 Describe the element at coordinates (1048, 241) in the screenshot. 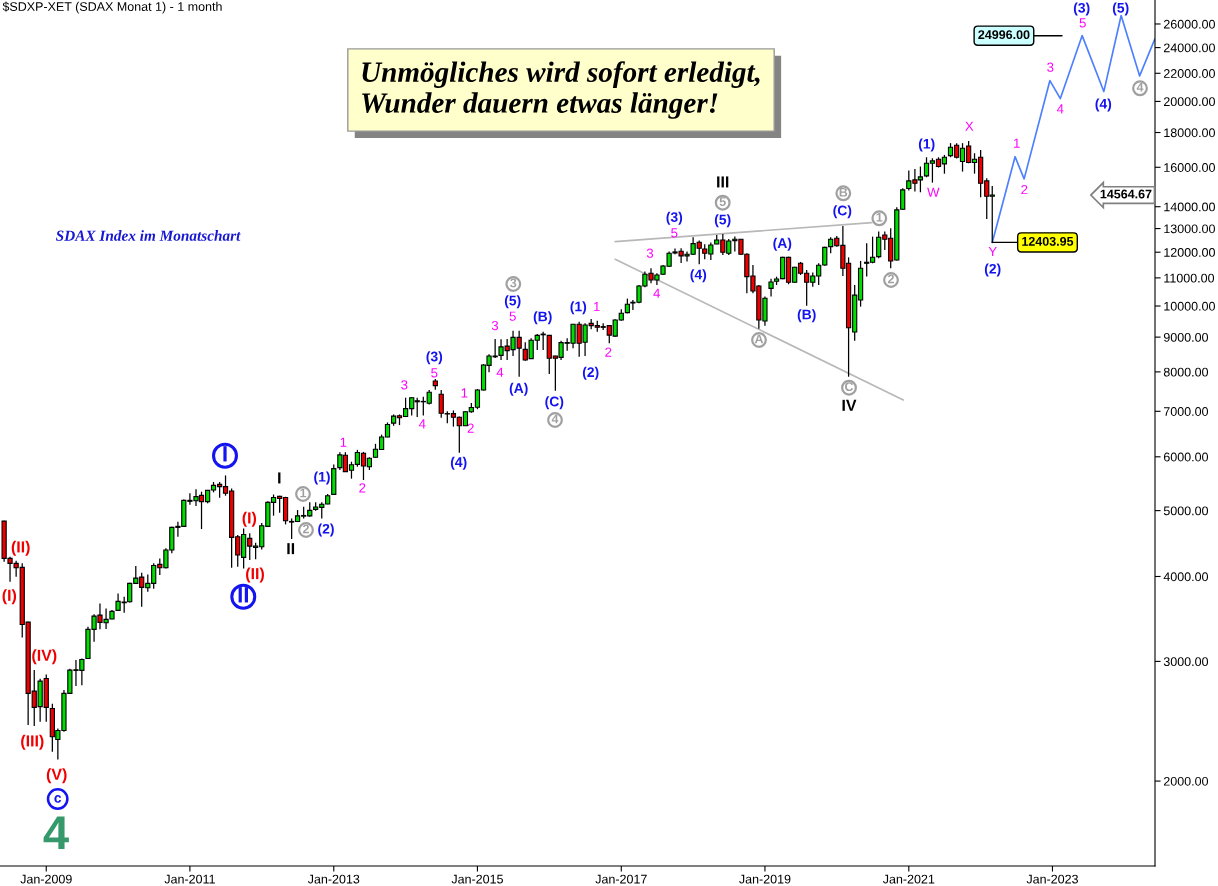

I see `annotation: 12403.95` at that location.